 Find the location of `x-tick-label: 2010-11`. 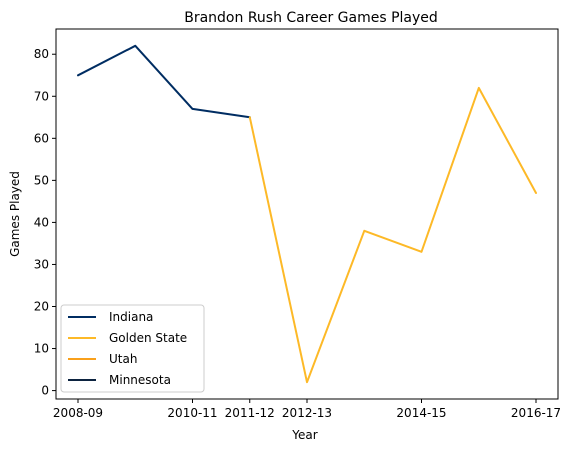

x-tick-label: 2010-11 is located at coordinates (192, 413).